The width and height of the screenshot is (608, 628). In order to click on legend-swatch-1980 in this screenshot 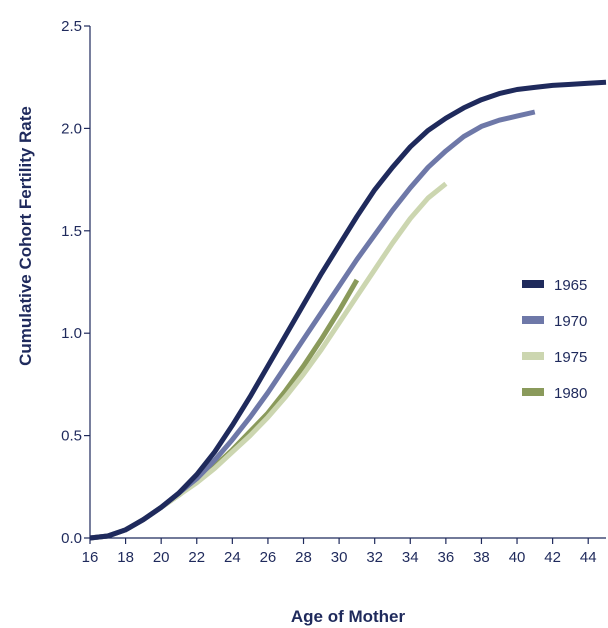, I will do `click(533, 392)`.